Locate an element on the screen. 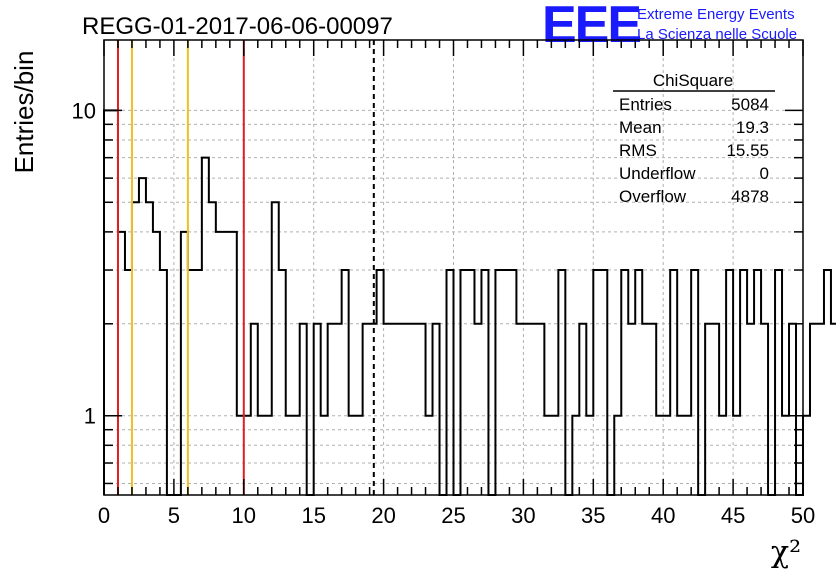  stats-label-rms: RMS is located at coordinates (638, 150).